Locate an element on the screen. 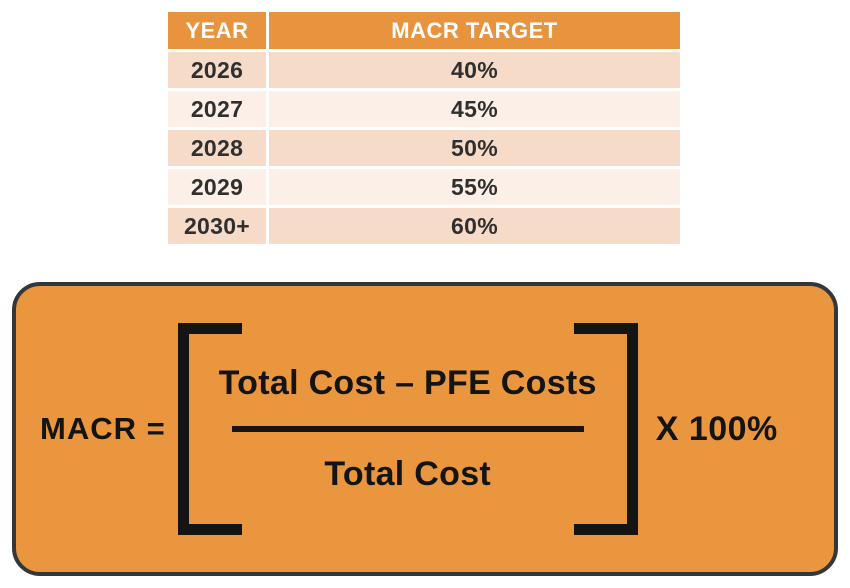 Image resolution: width=850 pixels, height=588 pixels. table-cell-year: 2028 is located at coordinates (217, 148).